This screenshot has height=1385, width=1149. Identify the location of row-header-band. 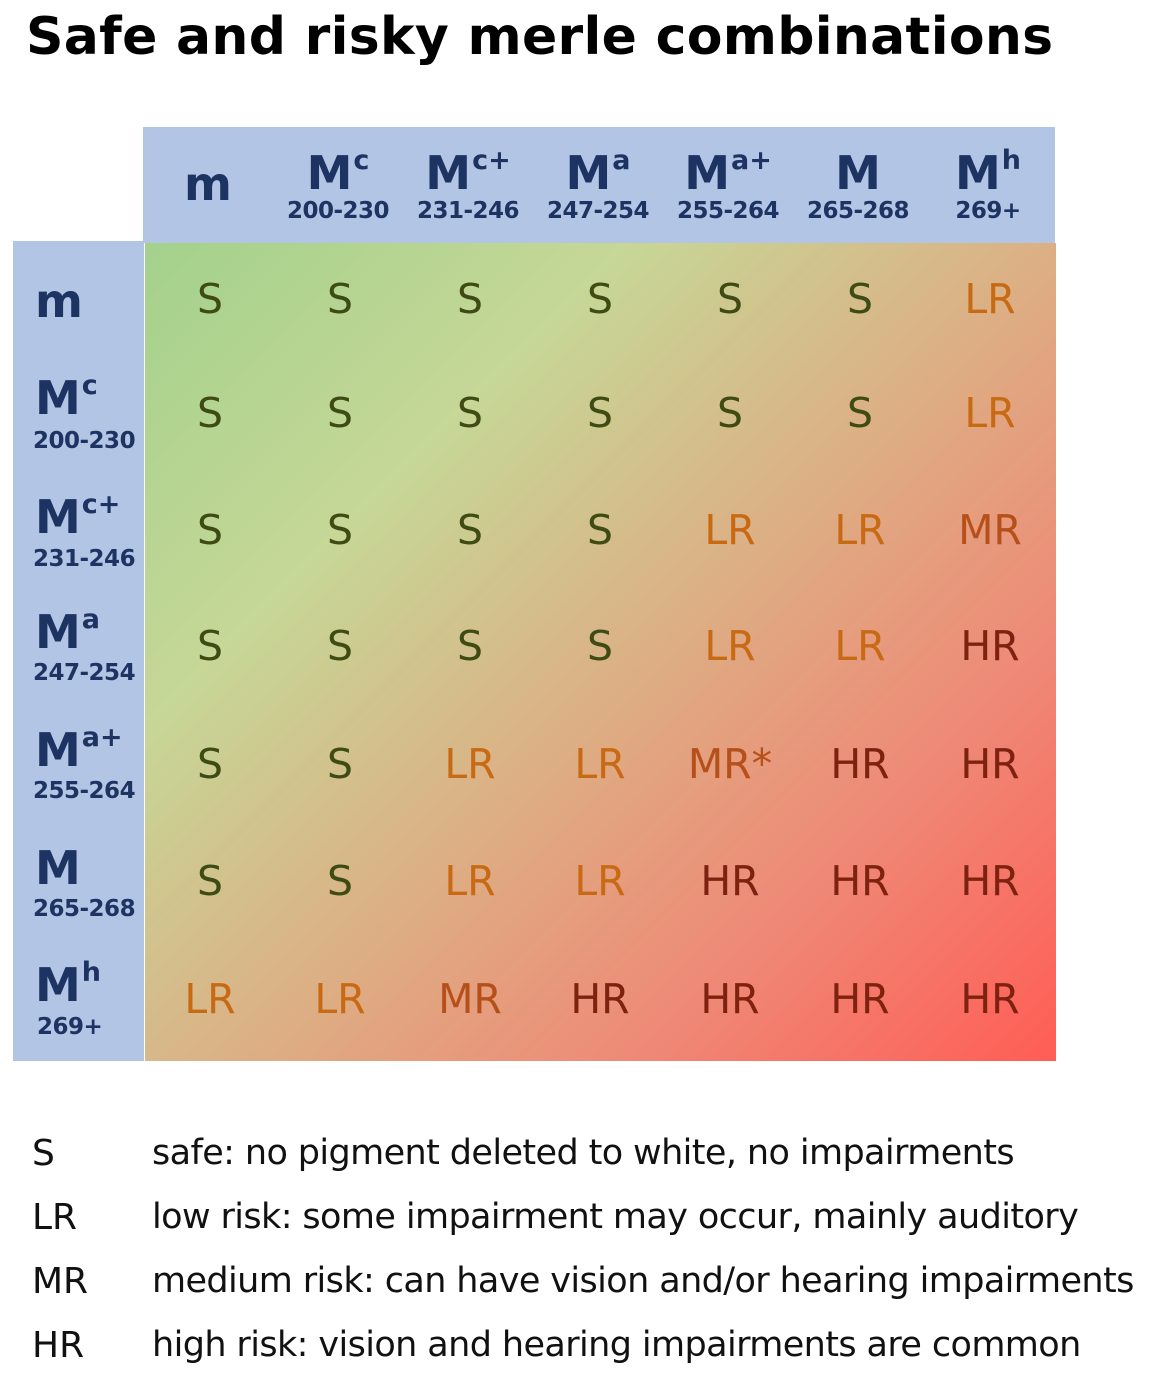
(78, 651).